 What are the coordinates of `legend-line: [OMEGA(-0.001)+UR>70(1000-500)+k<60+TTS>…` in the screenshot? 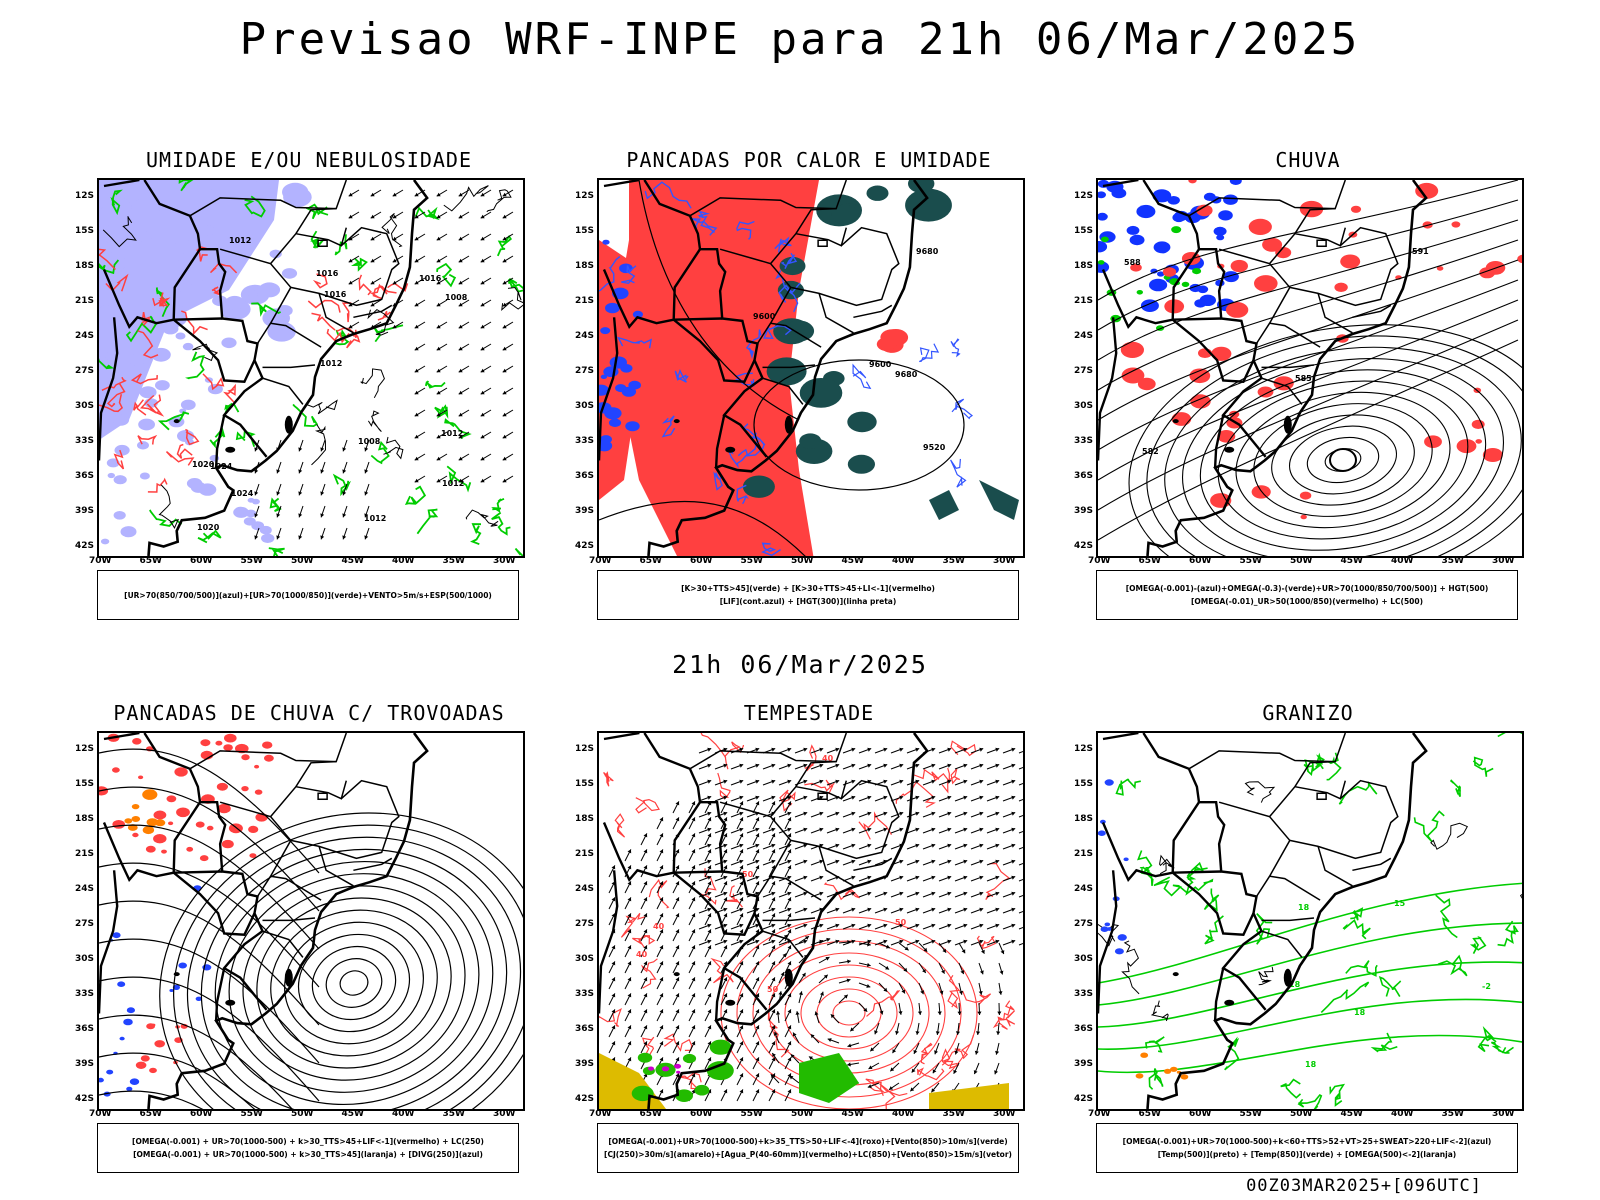 It's located at (1307, 1141).